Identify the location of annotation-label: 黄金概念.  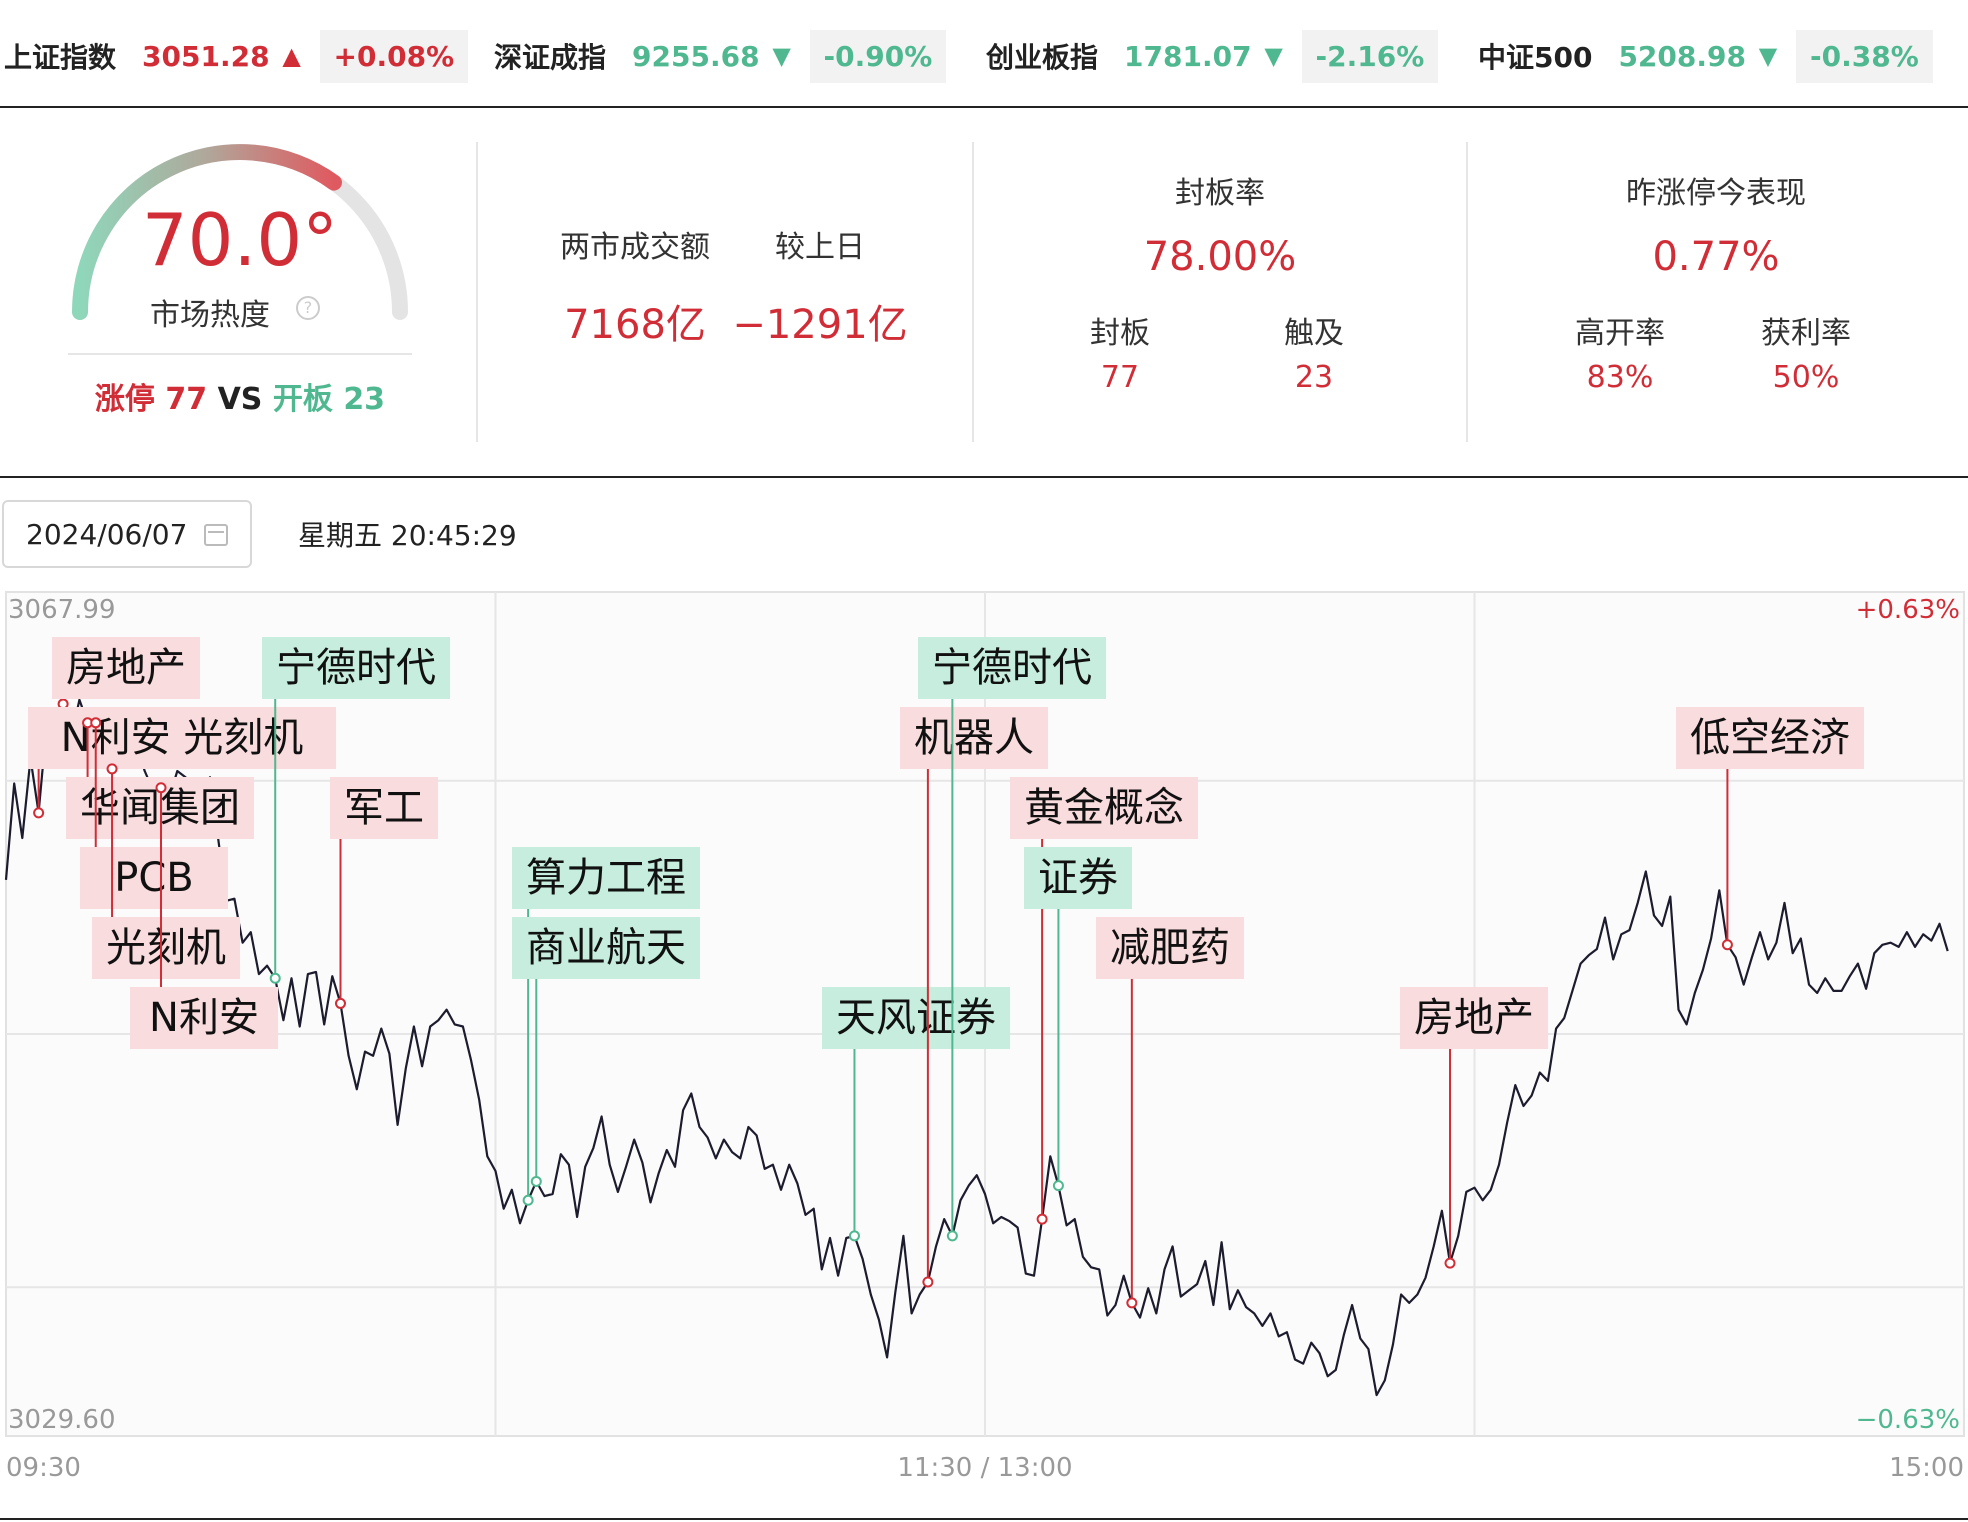
(1104, 1001).